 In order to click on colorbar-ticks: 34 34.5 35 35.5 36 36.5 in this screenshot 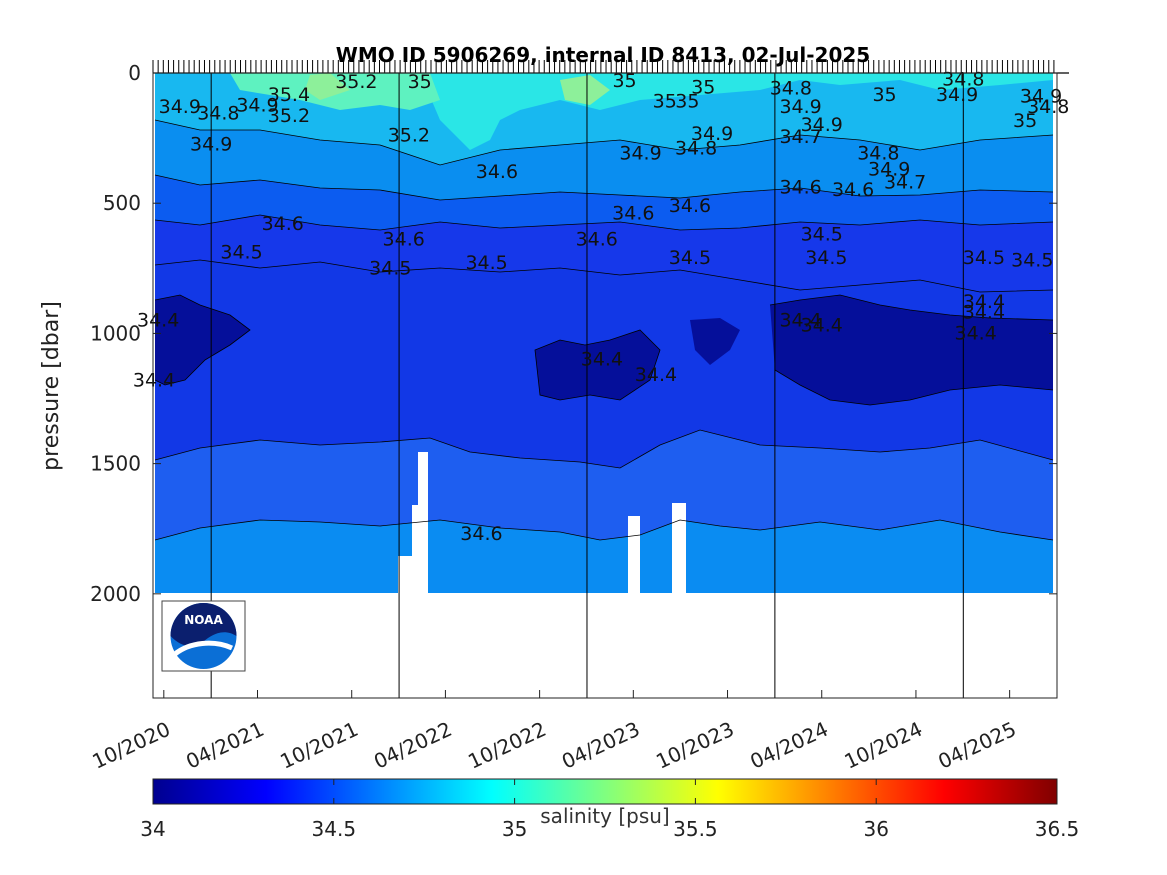, I will do `click(609, 810)`.